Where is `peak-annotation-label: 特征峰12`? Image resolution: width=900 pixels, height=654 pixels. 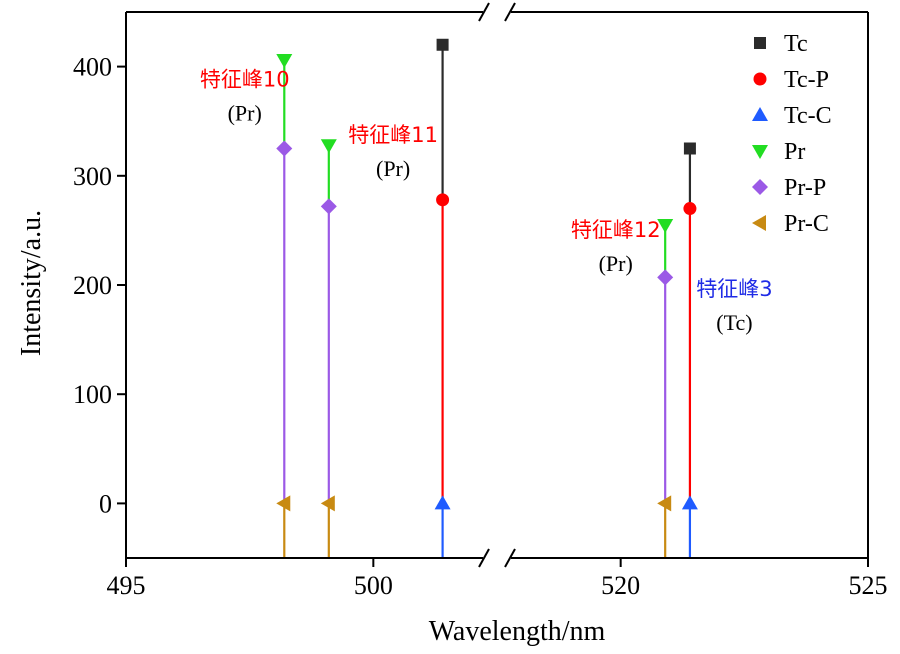 peak-annotation-label: 特征峰12 is located at coordinates (616, 230).